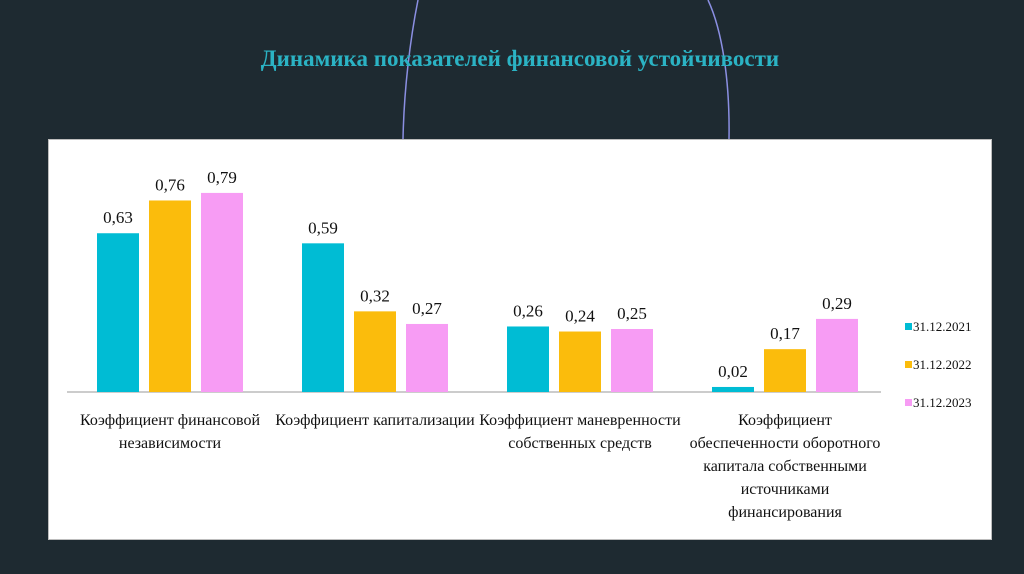 The height and width of the screenshot is (574, 1024). I want to click on data-label: 0,24, so click(580, 316).